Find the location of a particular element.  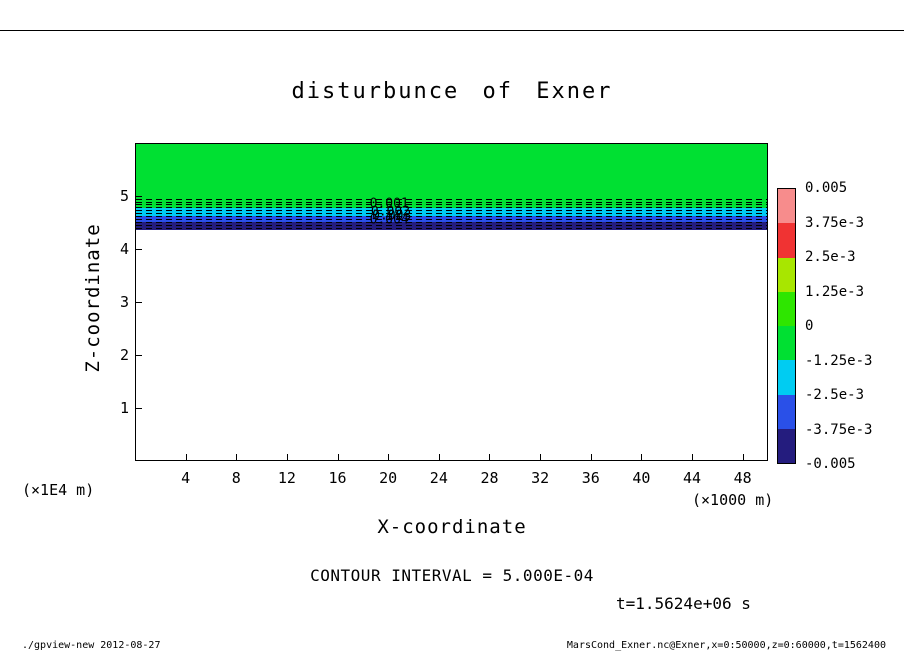

y-axis-tick-label: 1 is located at coordinates (124, 408).